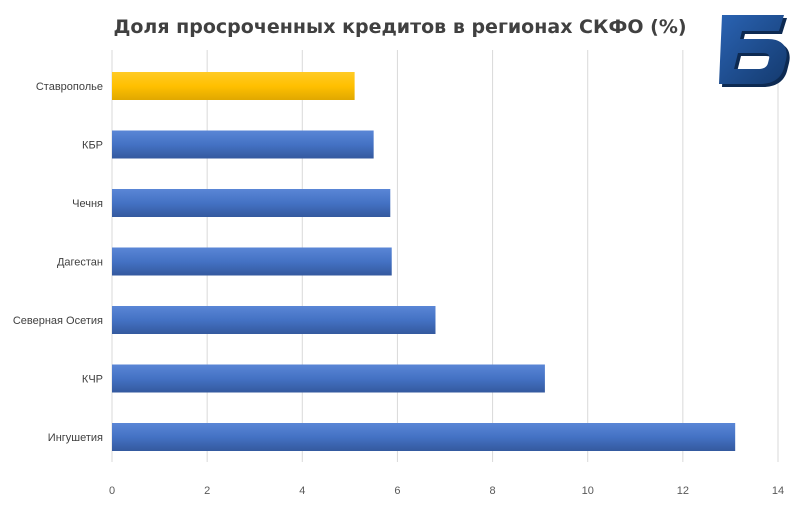 Image resolution: width=800 pixels, height=508 pixels. What do you see at coordinates (302, 491) in the screenshot?
I see `x-tick-label: 4` at bounding box center [302, 491].